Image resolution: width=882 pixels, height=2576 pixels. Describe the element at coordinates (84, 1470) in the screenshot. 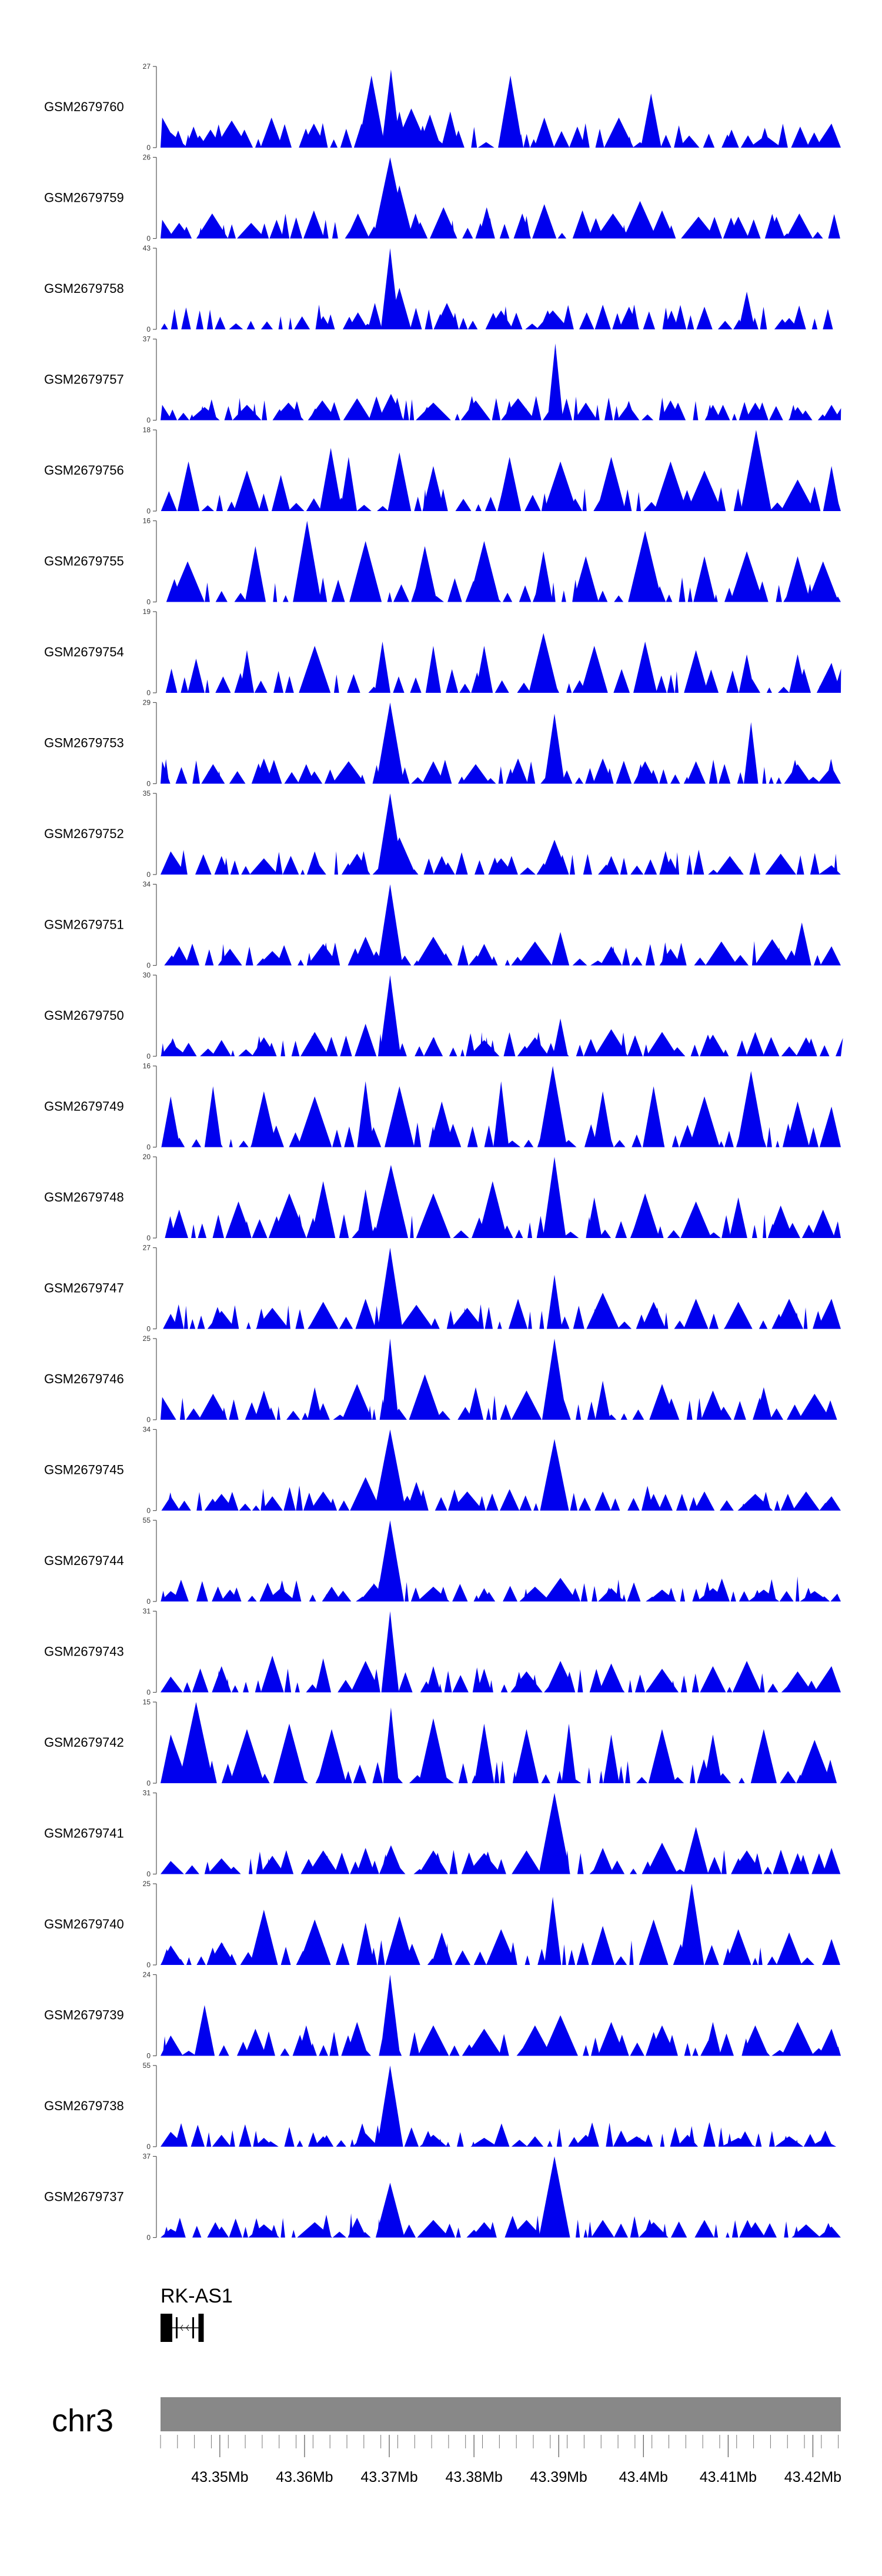

I see `track-label: GSM2679745` at that location.